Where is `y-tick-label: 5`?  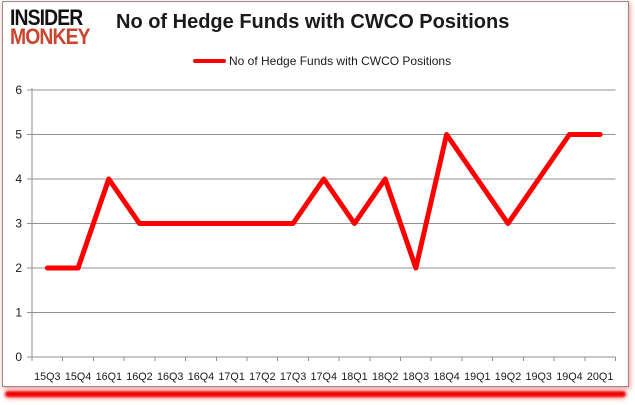
y-tick-label: 5 is located at coordinates (18, 135).